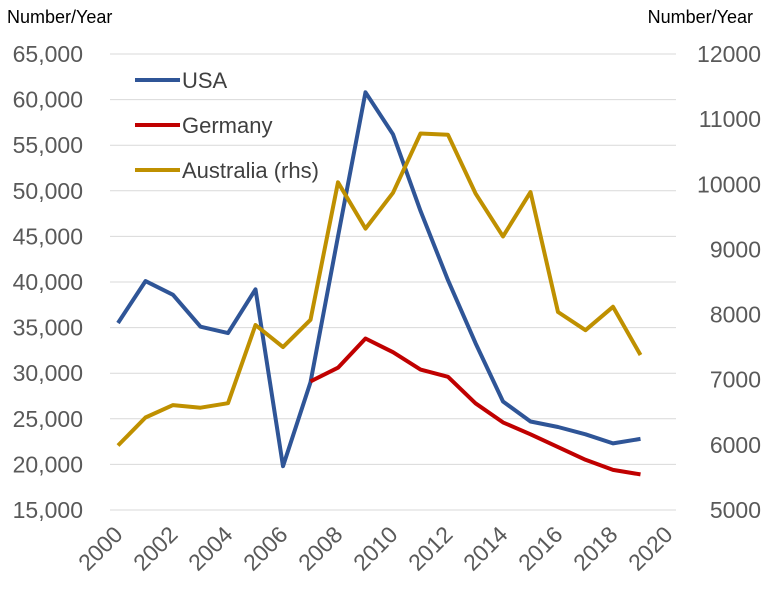  Describe the element at coordinates (48, 328) in the screenshot. I see `left-tick-label: 35,000` at that location.